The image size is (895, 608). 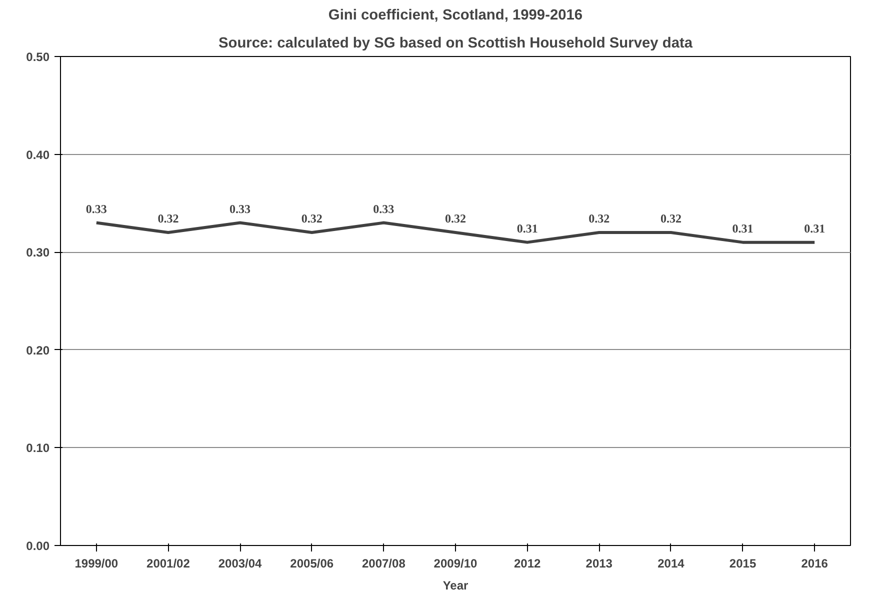 I want to click on chart-title: Gini coefficient, Scotland, 1999-2016, so click(x=455, y=16).